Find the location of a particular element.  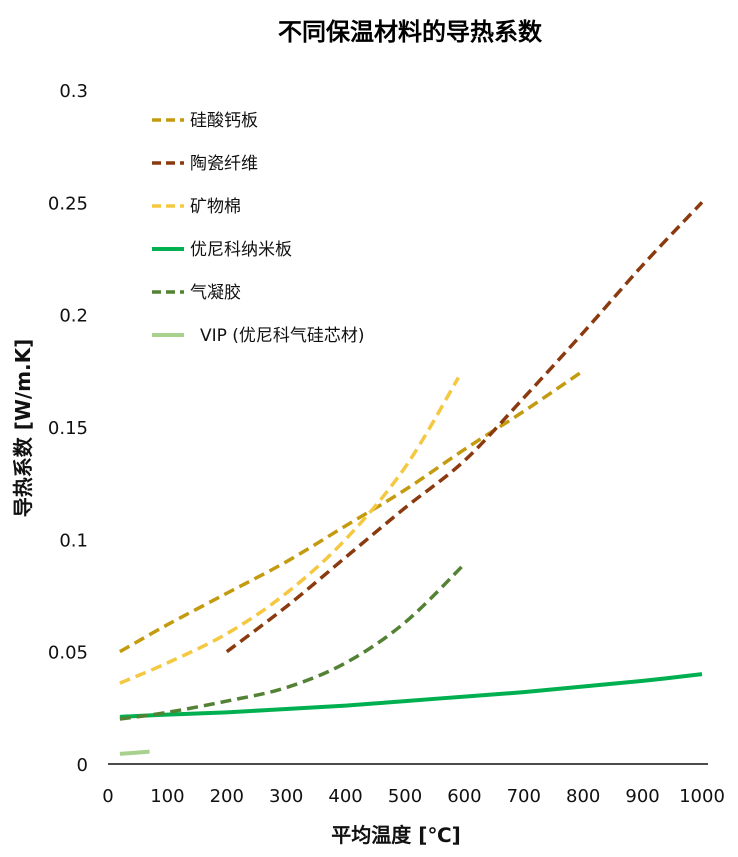

y-tick-label: 0.15 is located at coordinates (68, 428).